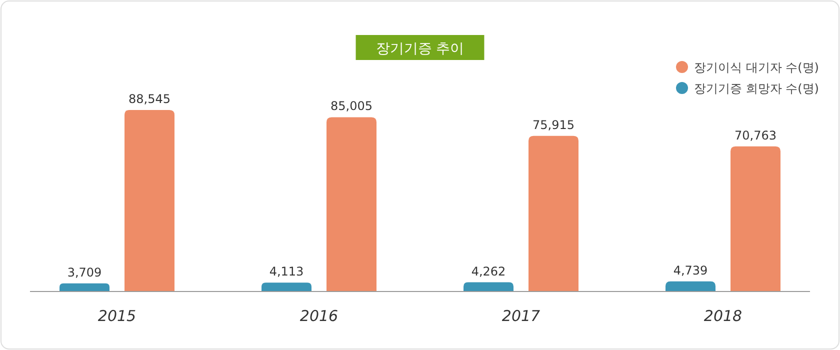 The image size is (840, 350). Describe the element at coordinates (755, 135) in the screenshot. I see `data-label: 70,763` at that location.